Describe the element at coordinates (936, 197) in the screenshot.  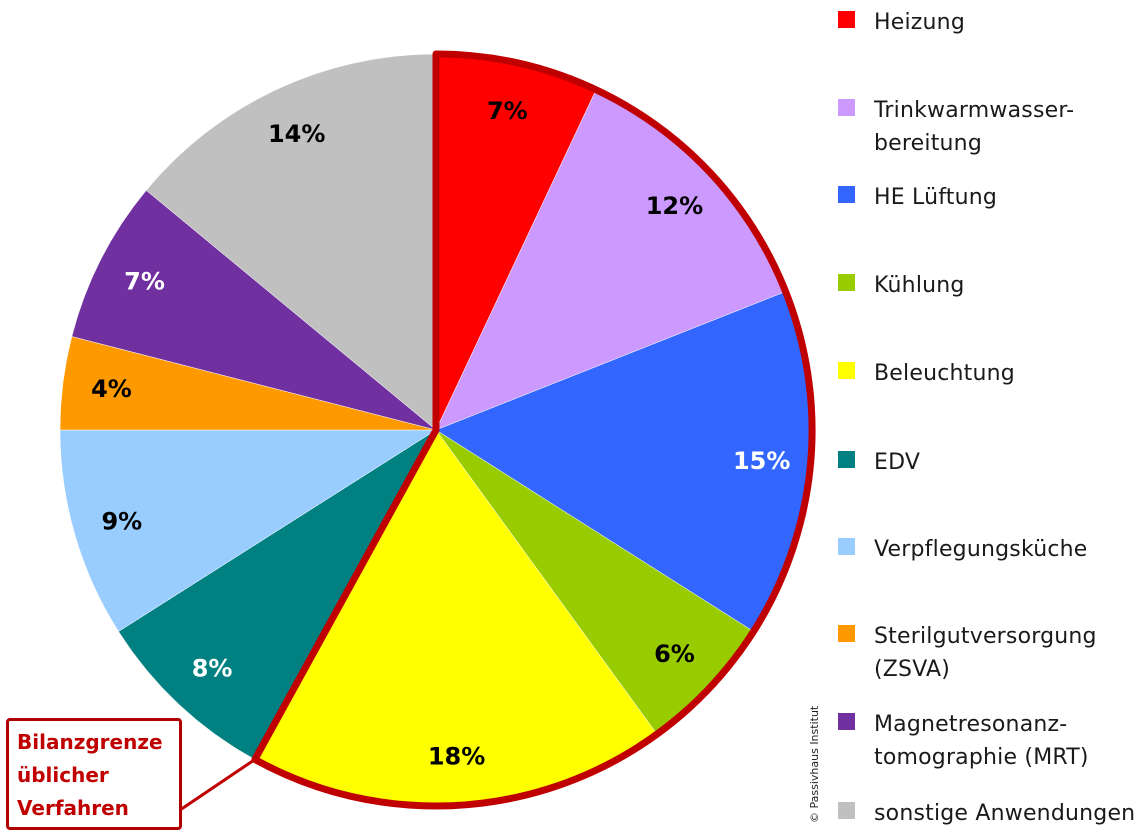
I see `legend-label: HE Lüftung` at that location.